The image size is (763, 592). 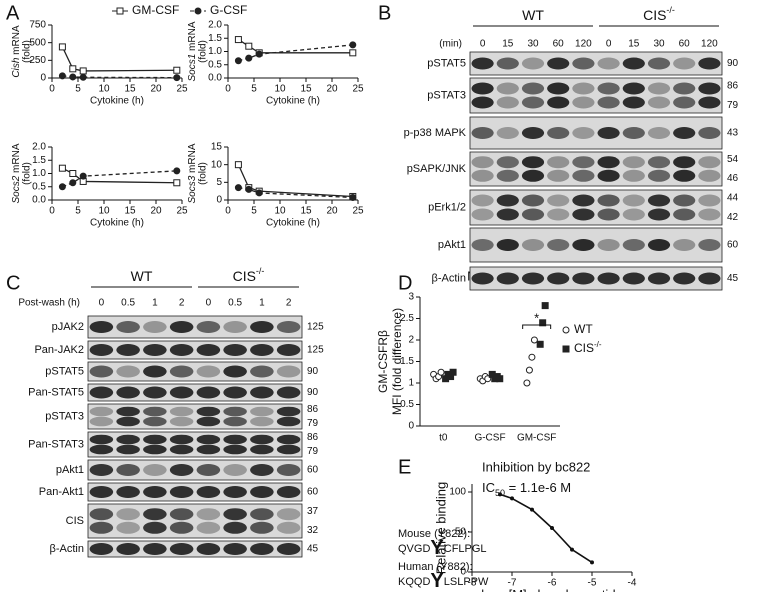 I want to click on y-tick-label: 2.5, so click(x=407, y=318).